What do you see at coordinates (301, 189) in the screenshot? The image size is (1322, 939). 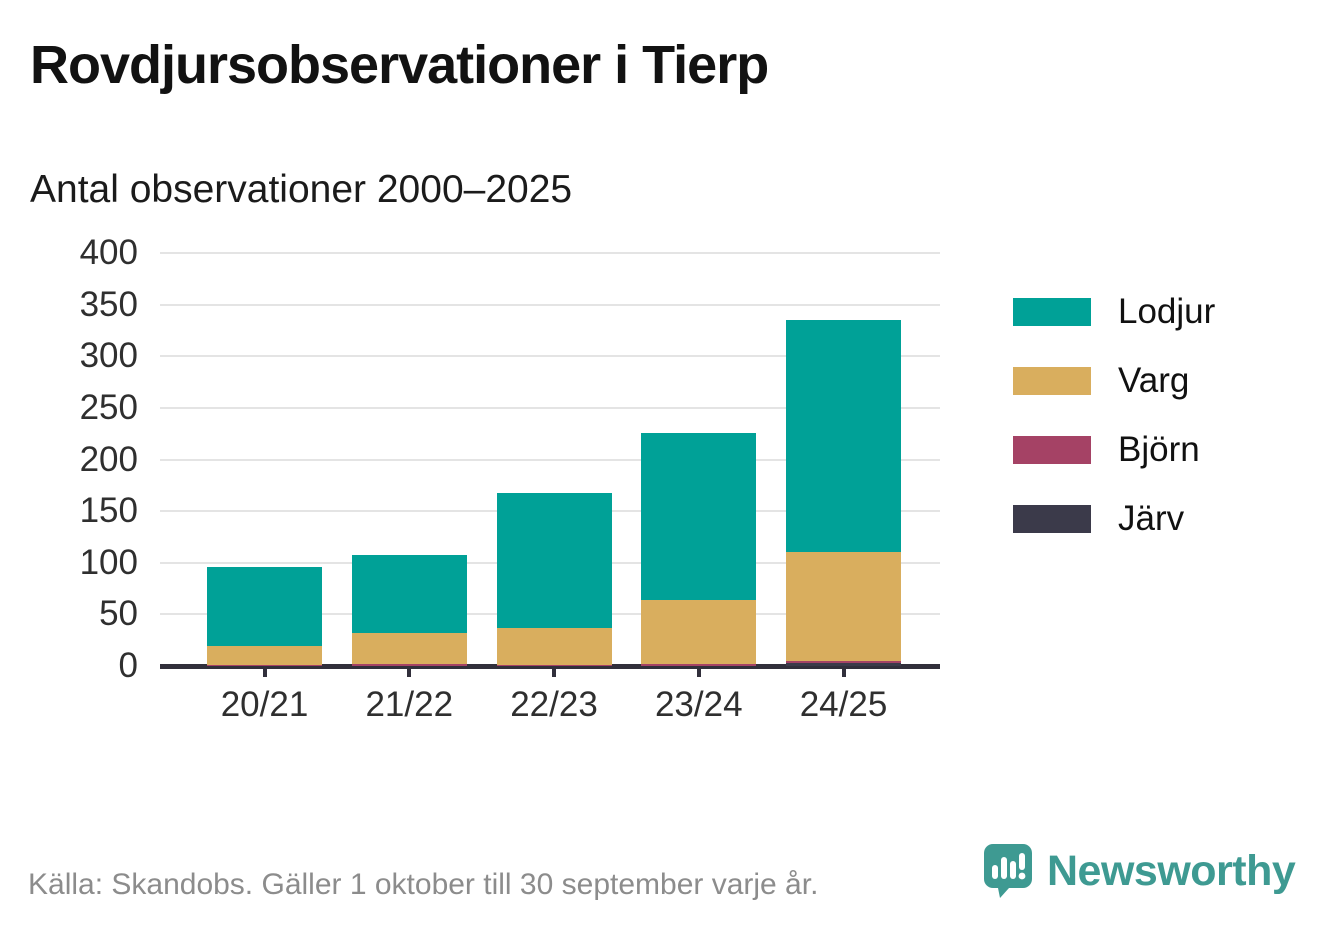 I see `chart-subtitle: Antal observationer 2000–2025` at bounding box center [301, 189].